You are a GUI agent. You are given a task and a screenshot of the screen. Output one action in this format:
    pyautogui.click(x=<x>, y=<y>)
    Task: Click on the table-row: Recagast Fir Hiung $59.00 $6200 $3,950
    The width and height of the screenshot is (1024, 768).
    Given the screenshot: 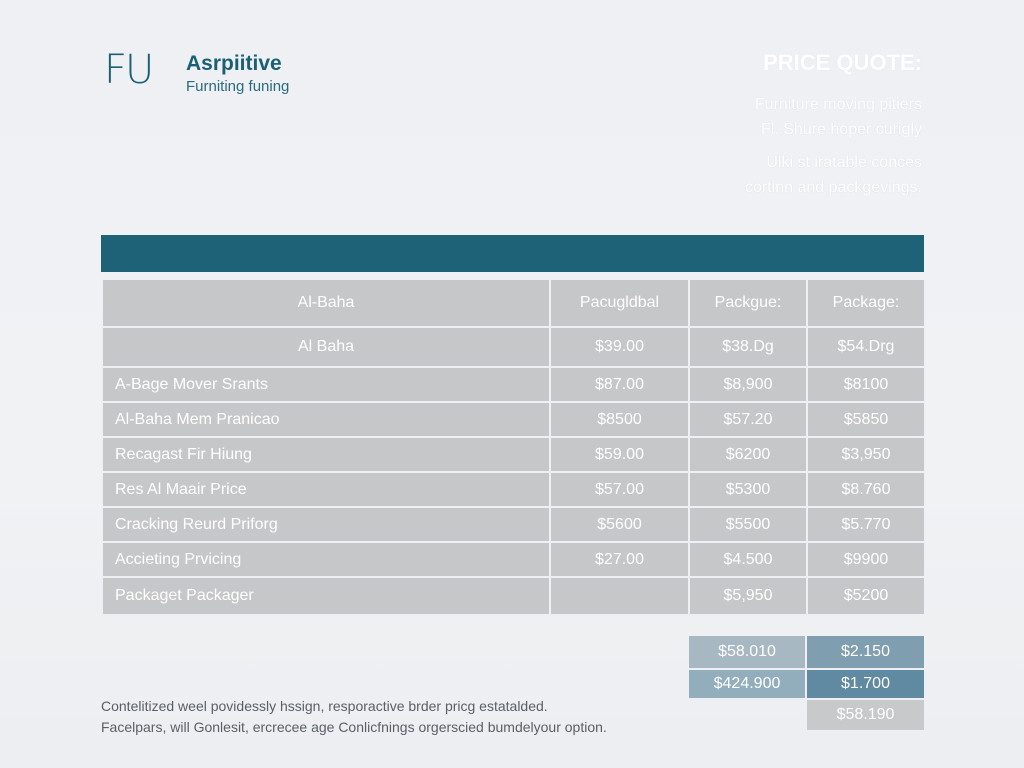 What is the action you would take?
    pyautogui.click(x=513, y=454)
    